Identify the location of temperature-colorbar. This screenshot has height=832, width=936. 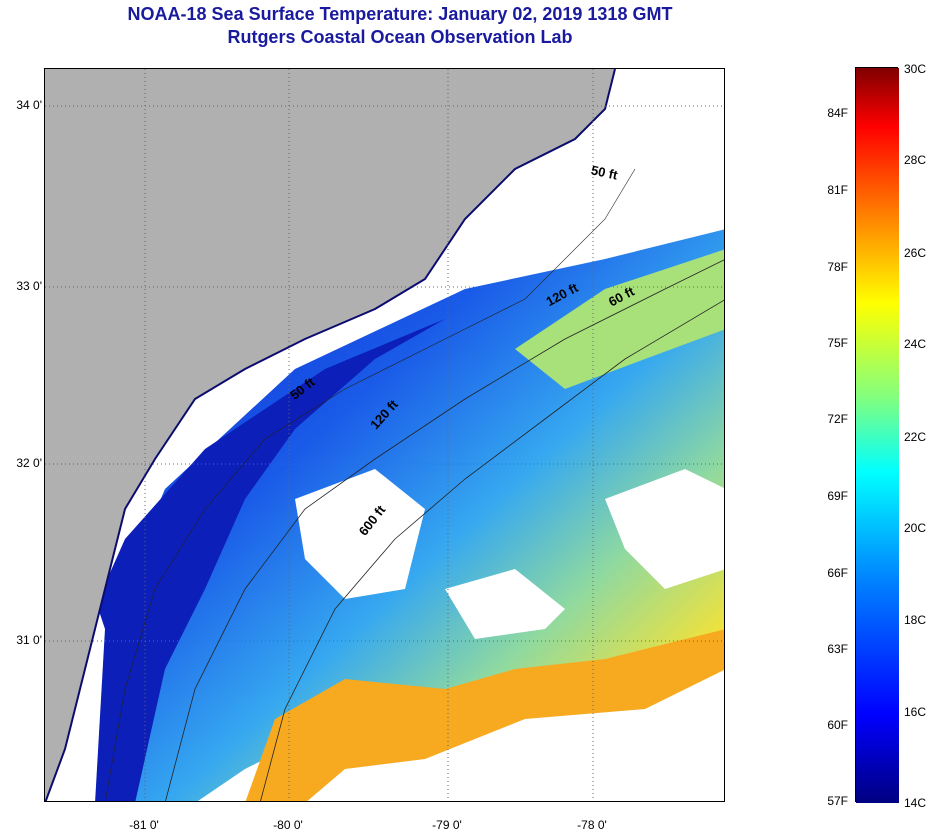
(877, 435).